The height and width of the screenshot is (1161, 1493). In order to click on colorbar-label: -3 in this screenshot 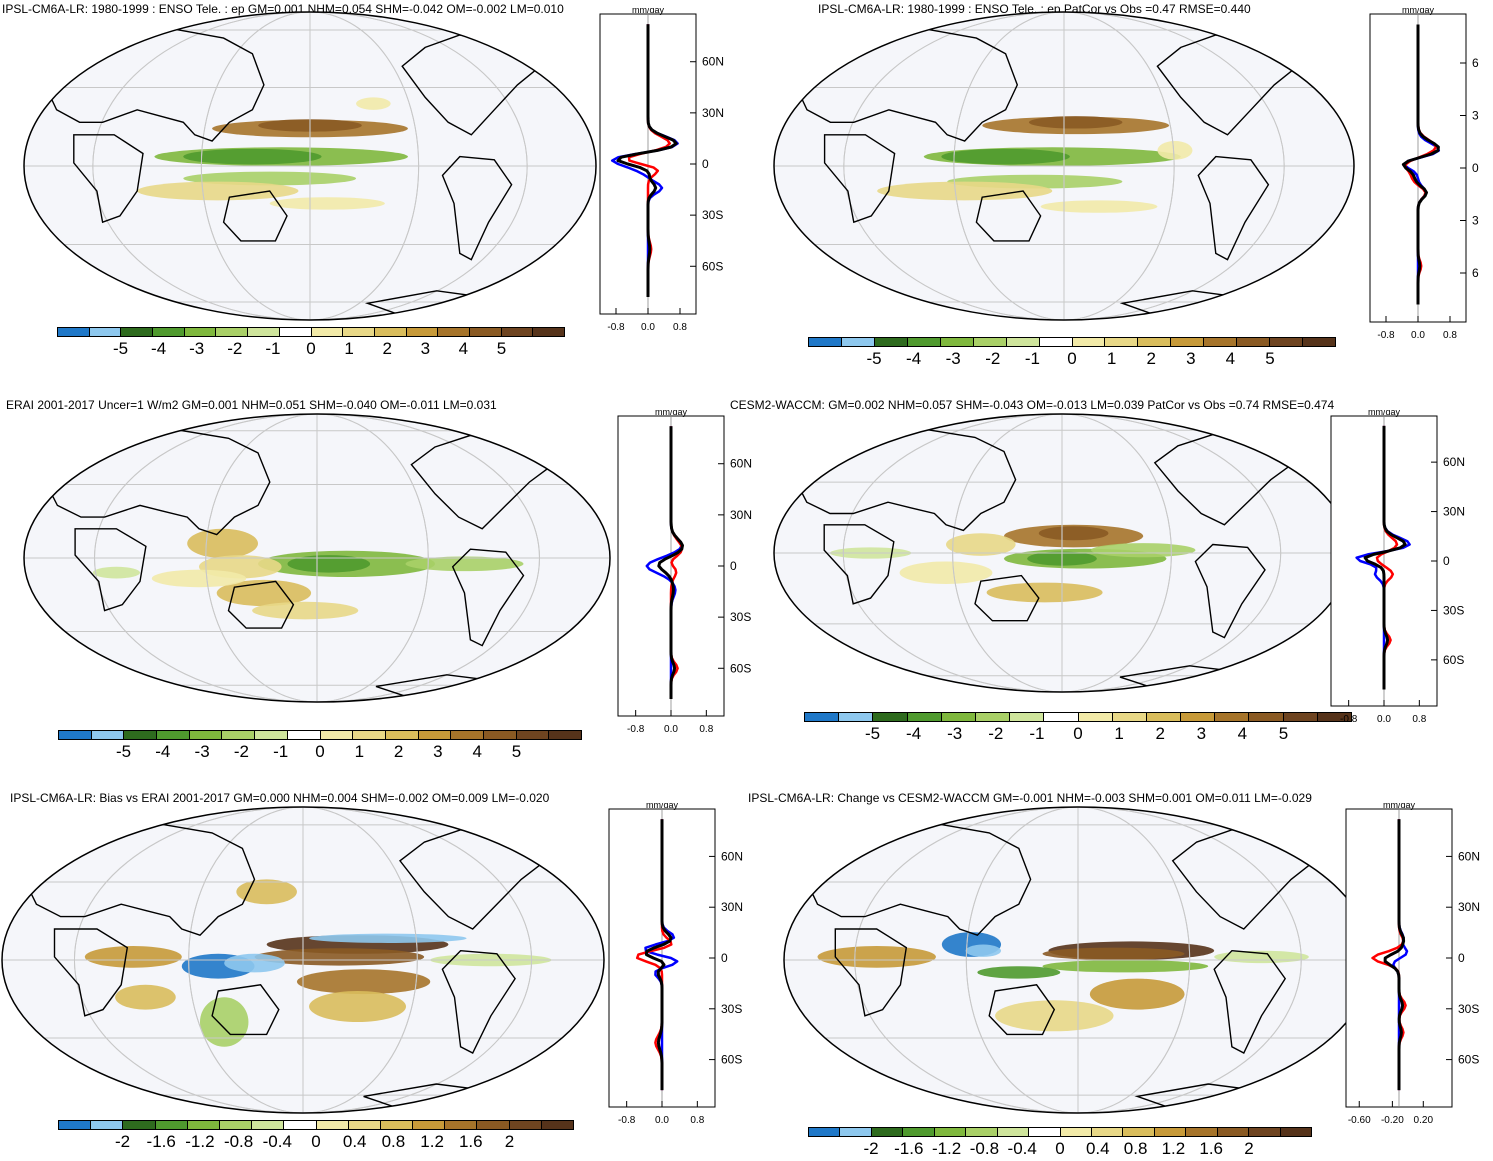, I will do `click(954, 734)`.